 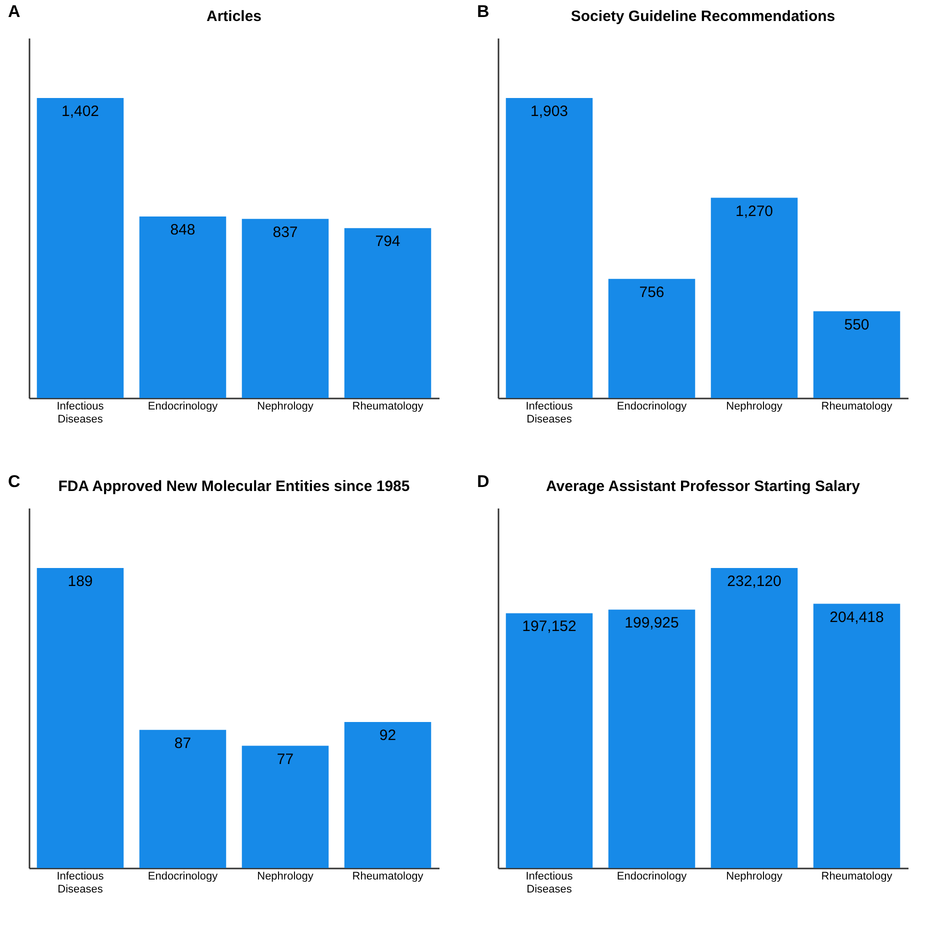 I want to click on data-label: 204,418, so click(x=857, y=617).